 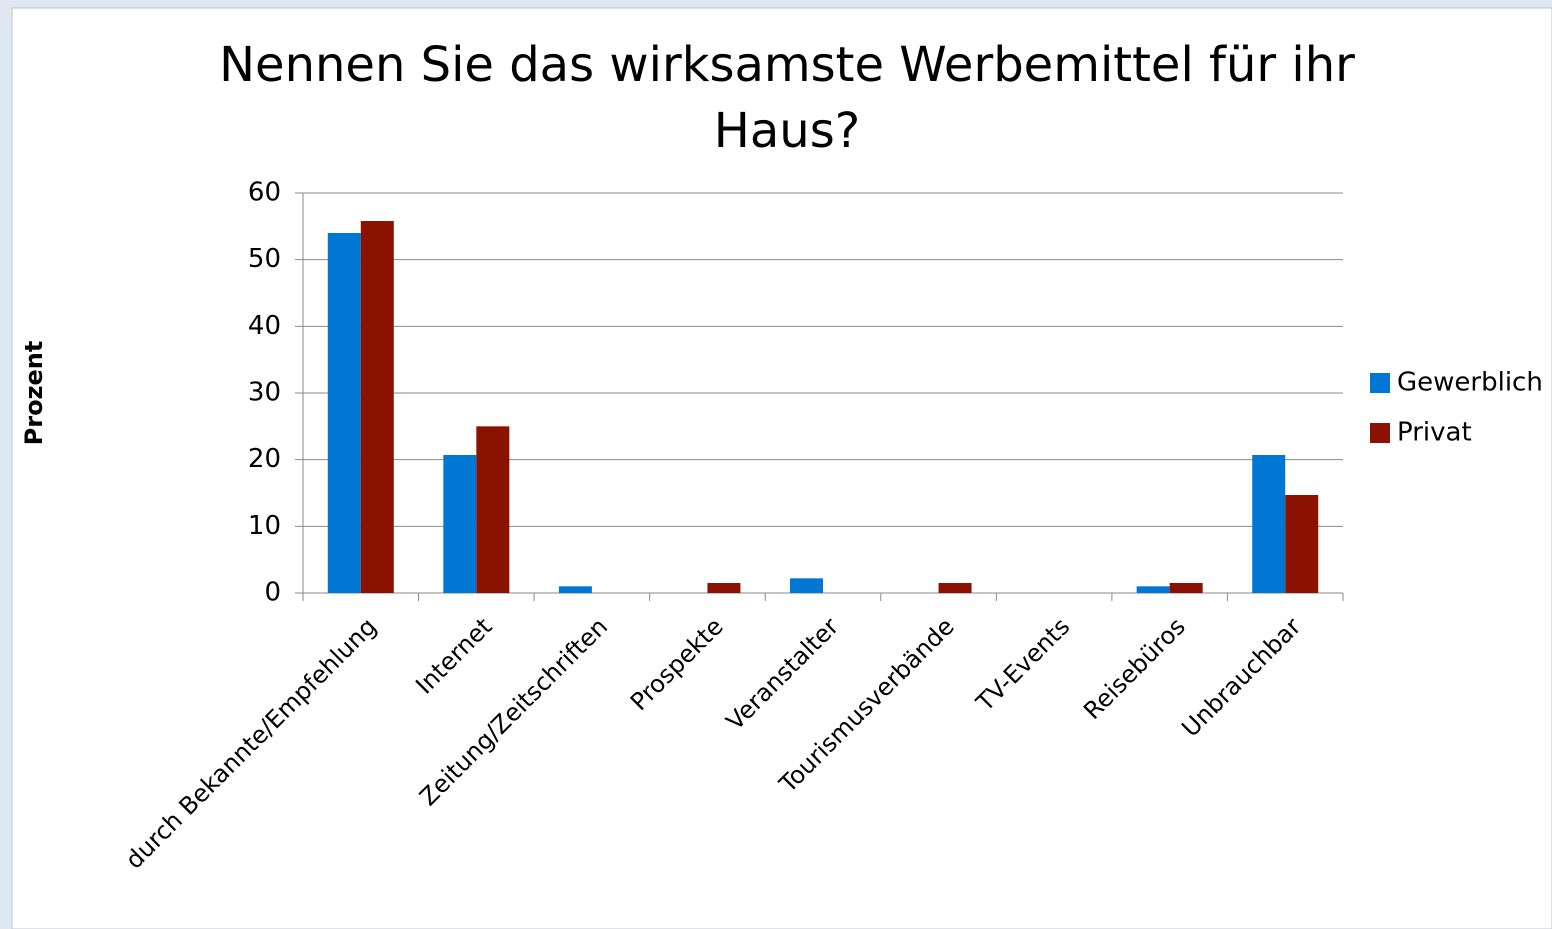 I want to click on y-tick-label: 50, so click(x=264, y=259).